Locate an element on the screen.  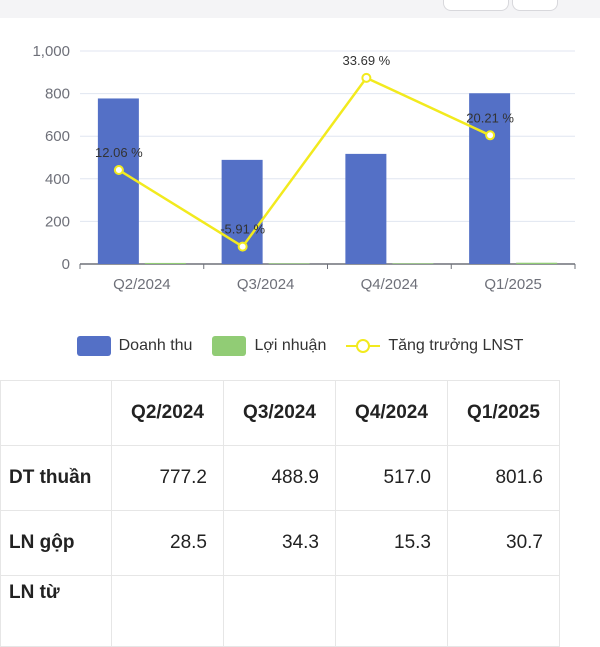
table-row: LN từ is located at coordinates (280, 611).